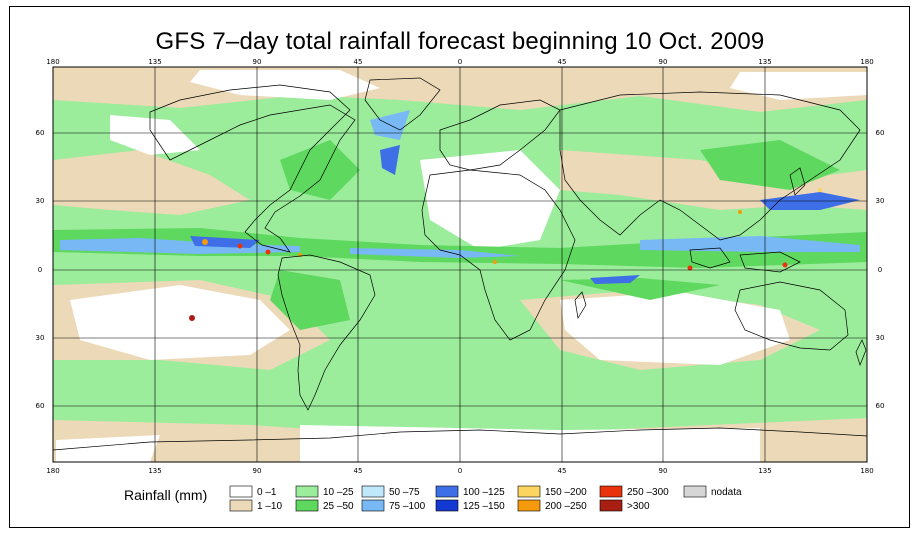 The width and height of the screenshot is (920, 539). I want to click on bottom-tick-label: 0, so click(460, 471).